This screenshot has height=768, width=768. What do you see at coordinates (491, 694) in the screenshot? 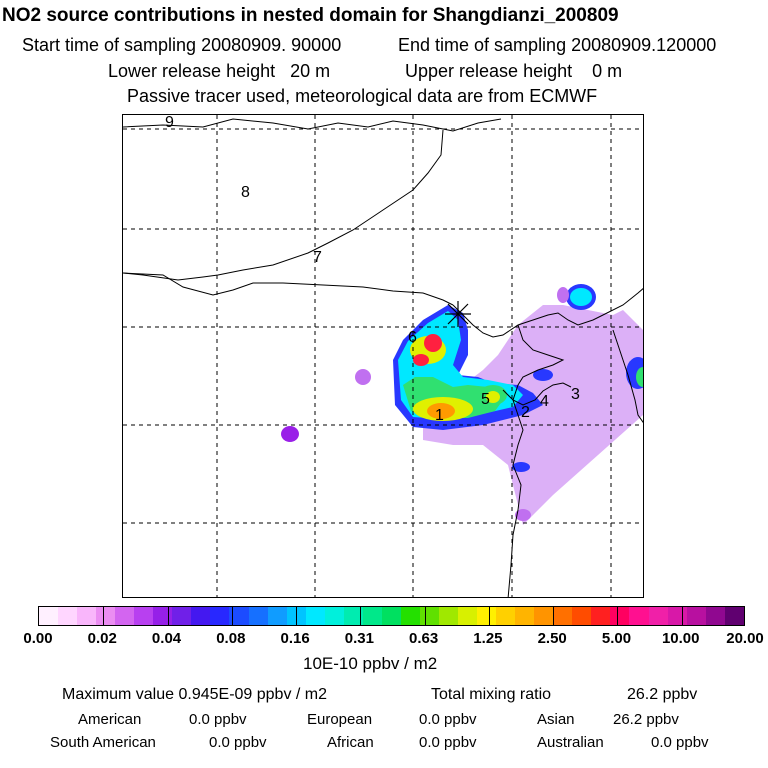
I see `total-mixing-label: Total mixing ratio` at bounding box center [491, 694].